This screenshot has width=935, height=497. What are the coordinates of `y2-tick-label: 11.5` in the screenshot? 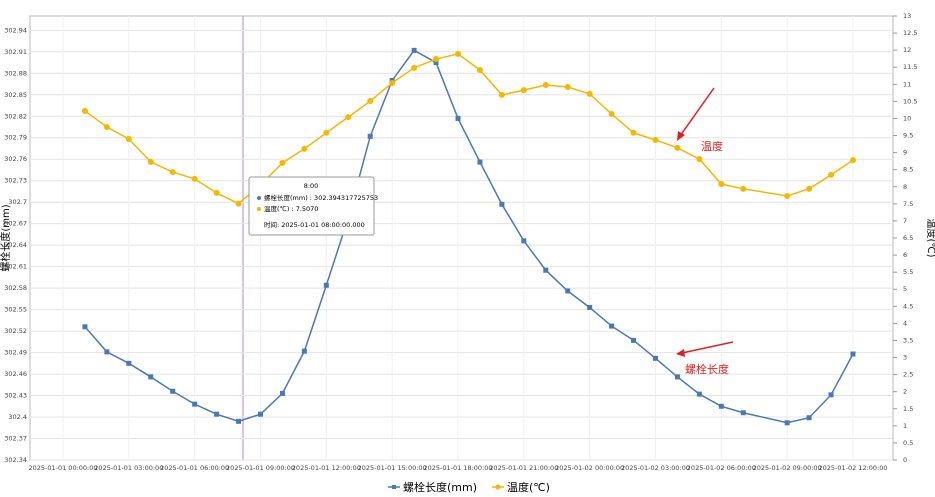 It's located at (910, 67).